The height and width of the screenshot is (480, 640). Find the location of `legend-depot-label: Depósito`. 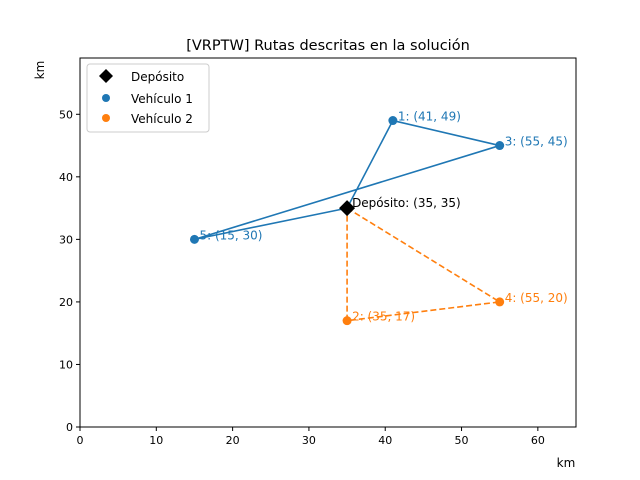

legend-depot-label: Depósito is located at coordinates (157, 77).